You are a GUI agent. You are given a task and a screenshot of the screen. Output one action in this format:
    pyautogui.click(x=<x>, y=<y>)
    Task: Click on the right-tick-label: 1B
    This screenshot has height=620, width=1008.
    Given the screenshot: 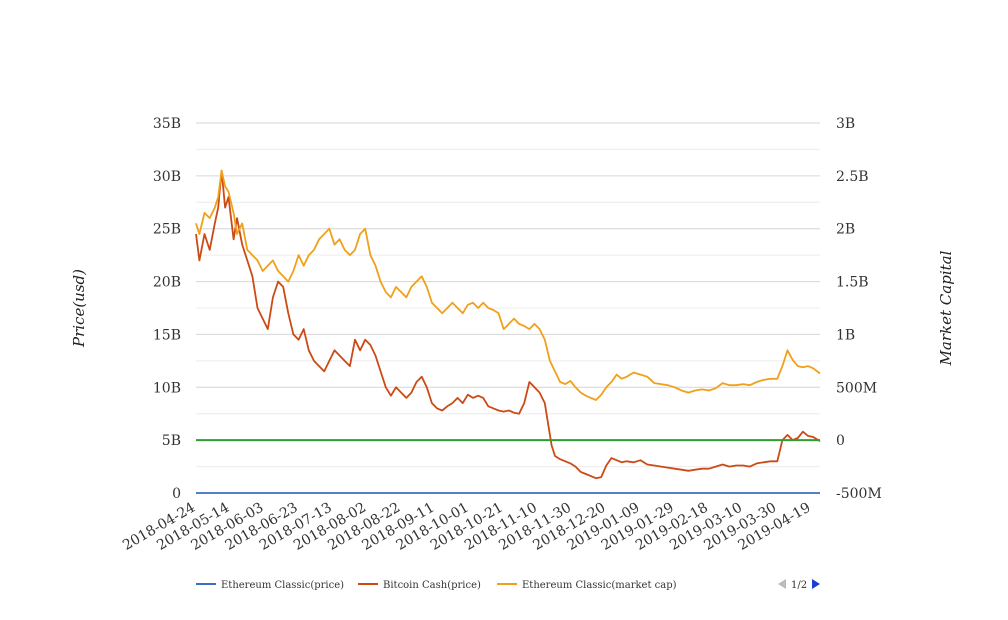 What is the action you would take?
    pyautogui.click(x=845, y=335)
    